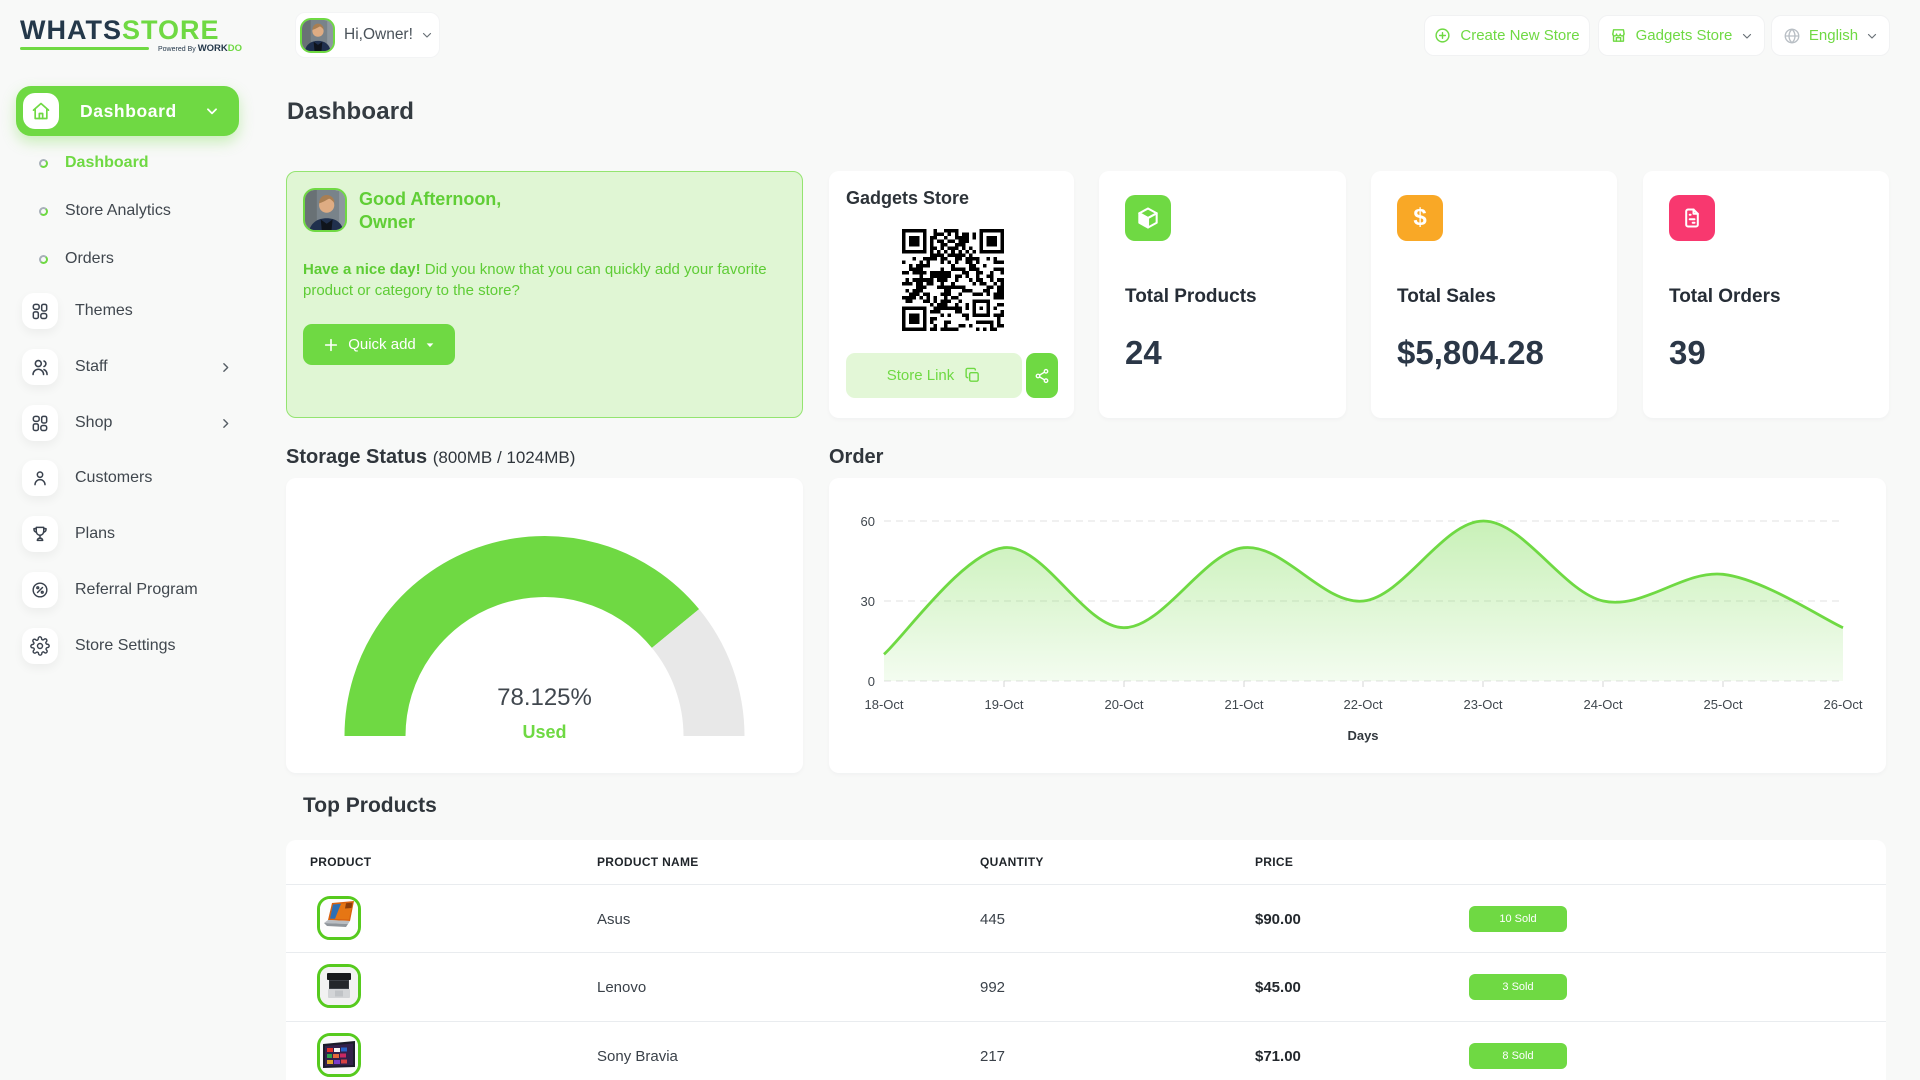 The image size is (1920, 1080). What do you see at coordinates (1123, 704) in the screenshot?
I see `svg-text: 20-Oct` at bounding box center [1123, 704].